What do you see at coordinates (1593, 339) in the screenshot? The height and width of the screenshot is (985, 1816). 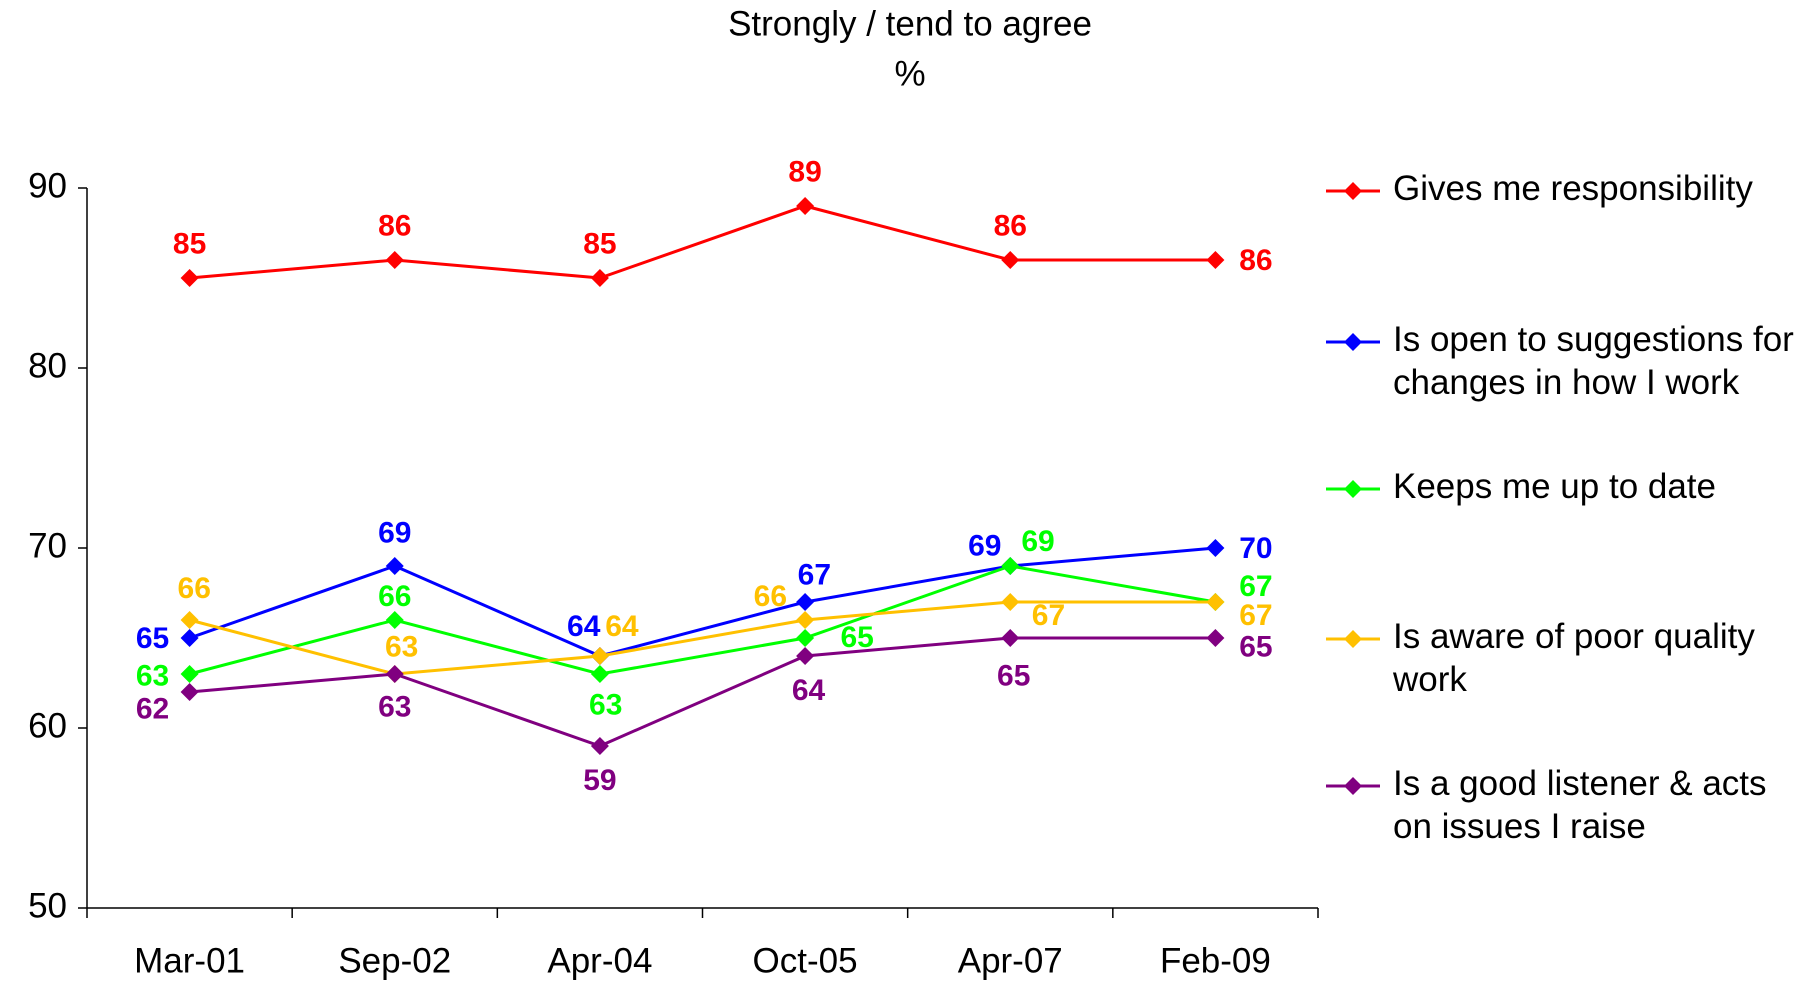 I see `legend-line-text: Is open to suggestions for` at bounding box center [1593, 339].